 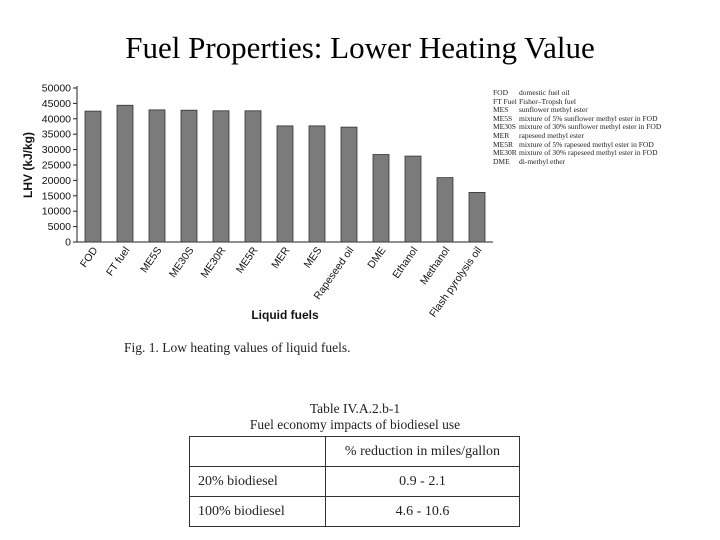 I want to click on legend-abbr: MES, so click(x=501, y=110).